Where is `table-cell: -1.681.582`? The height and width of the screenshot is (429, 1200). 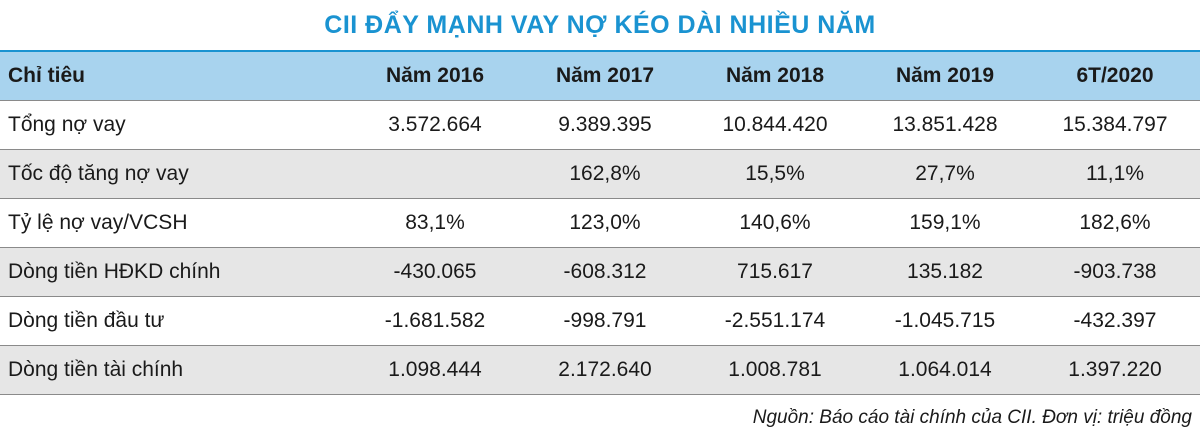 table-cell: -1.681.582 is located at coordinates (435, 320).